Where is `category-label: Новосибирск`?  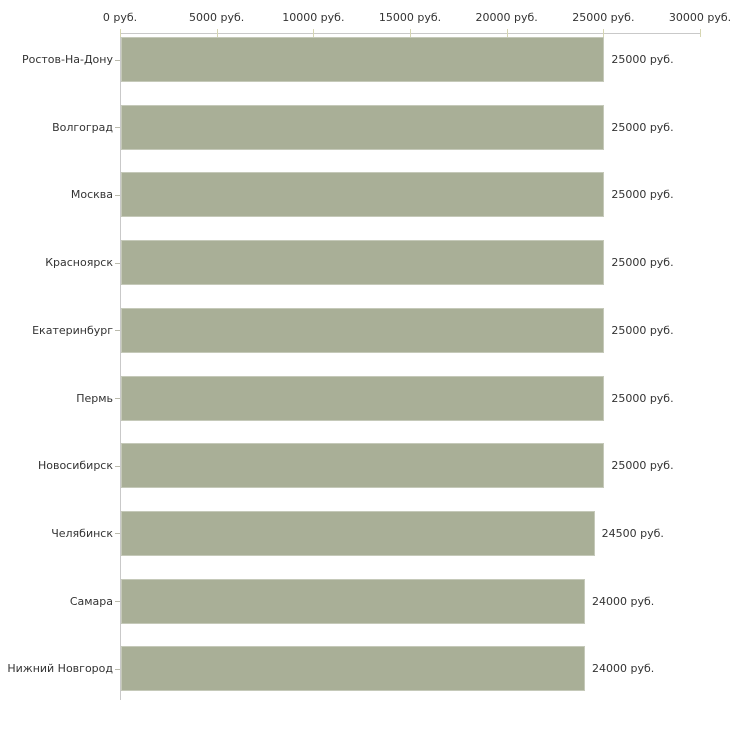
category-label: Новосибирск is located at coordinates (75, 466).